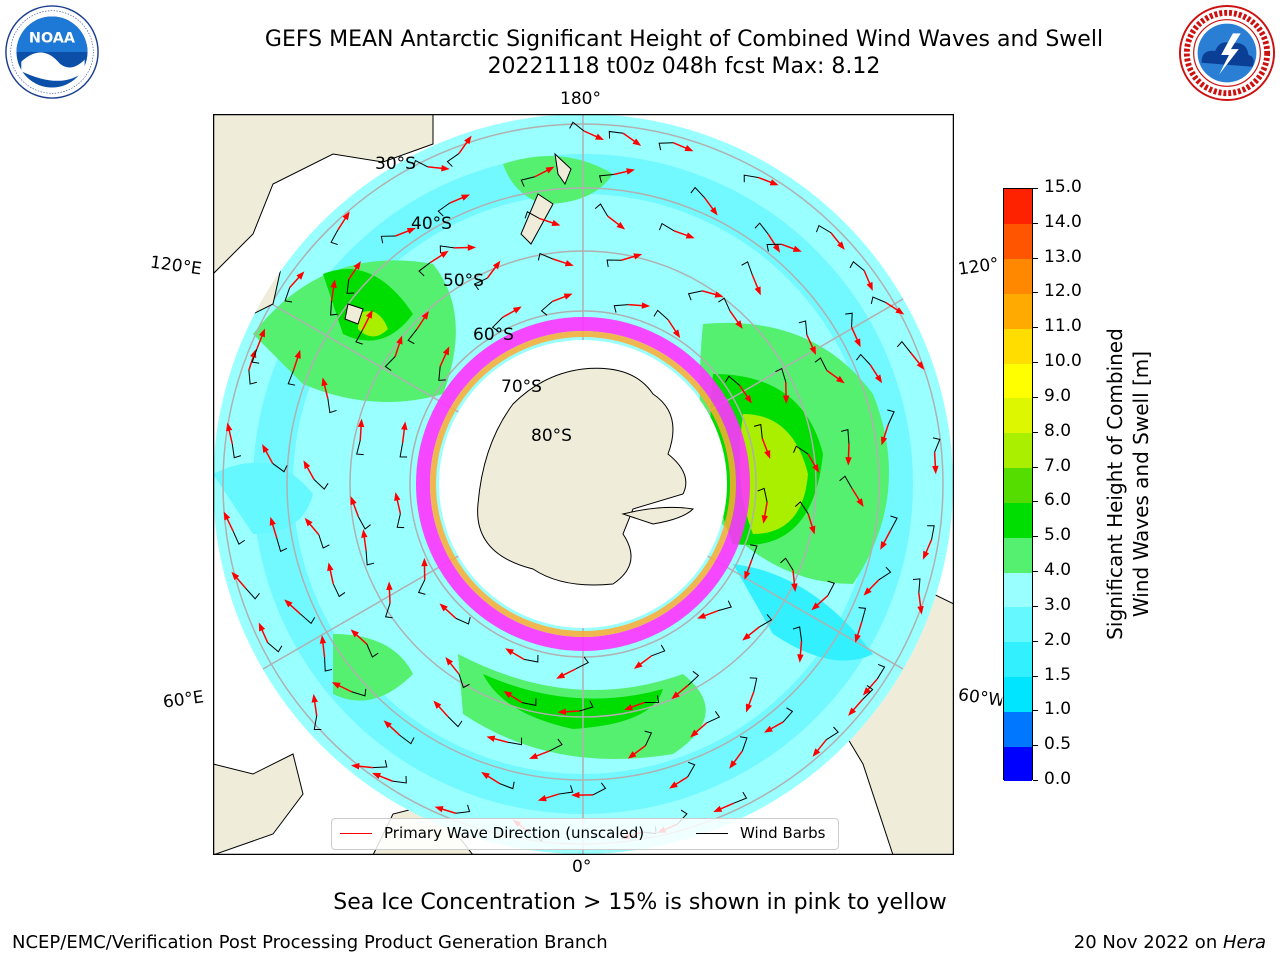 Image resolution: width=1280 pixels, height=960 pixels. I want to click on colorbar-tick-label: 1.5, so click(1058, 674).